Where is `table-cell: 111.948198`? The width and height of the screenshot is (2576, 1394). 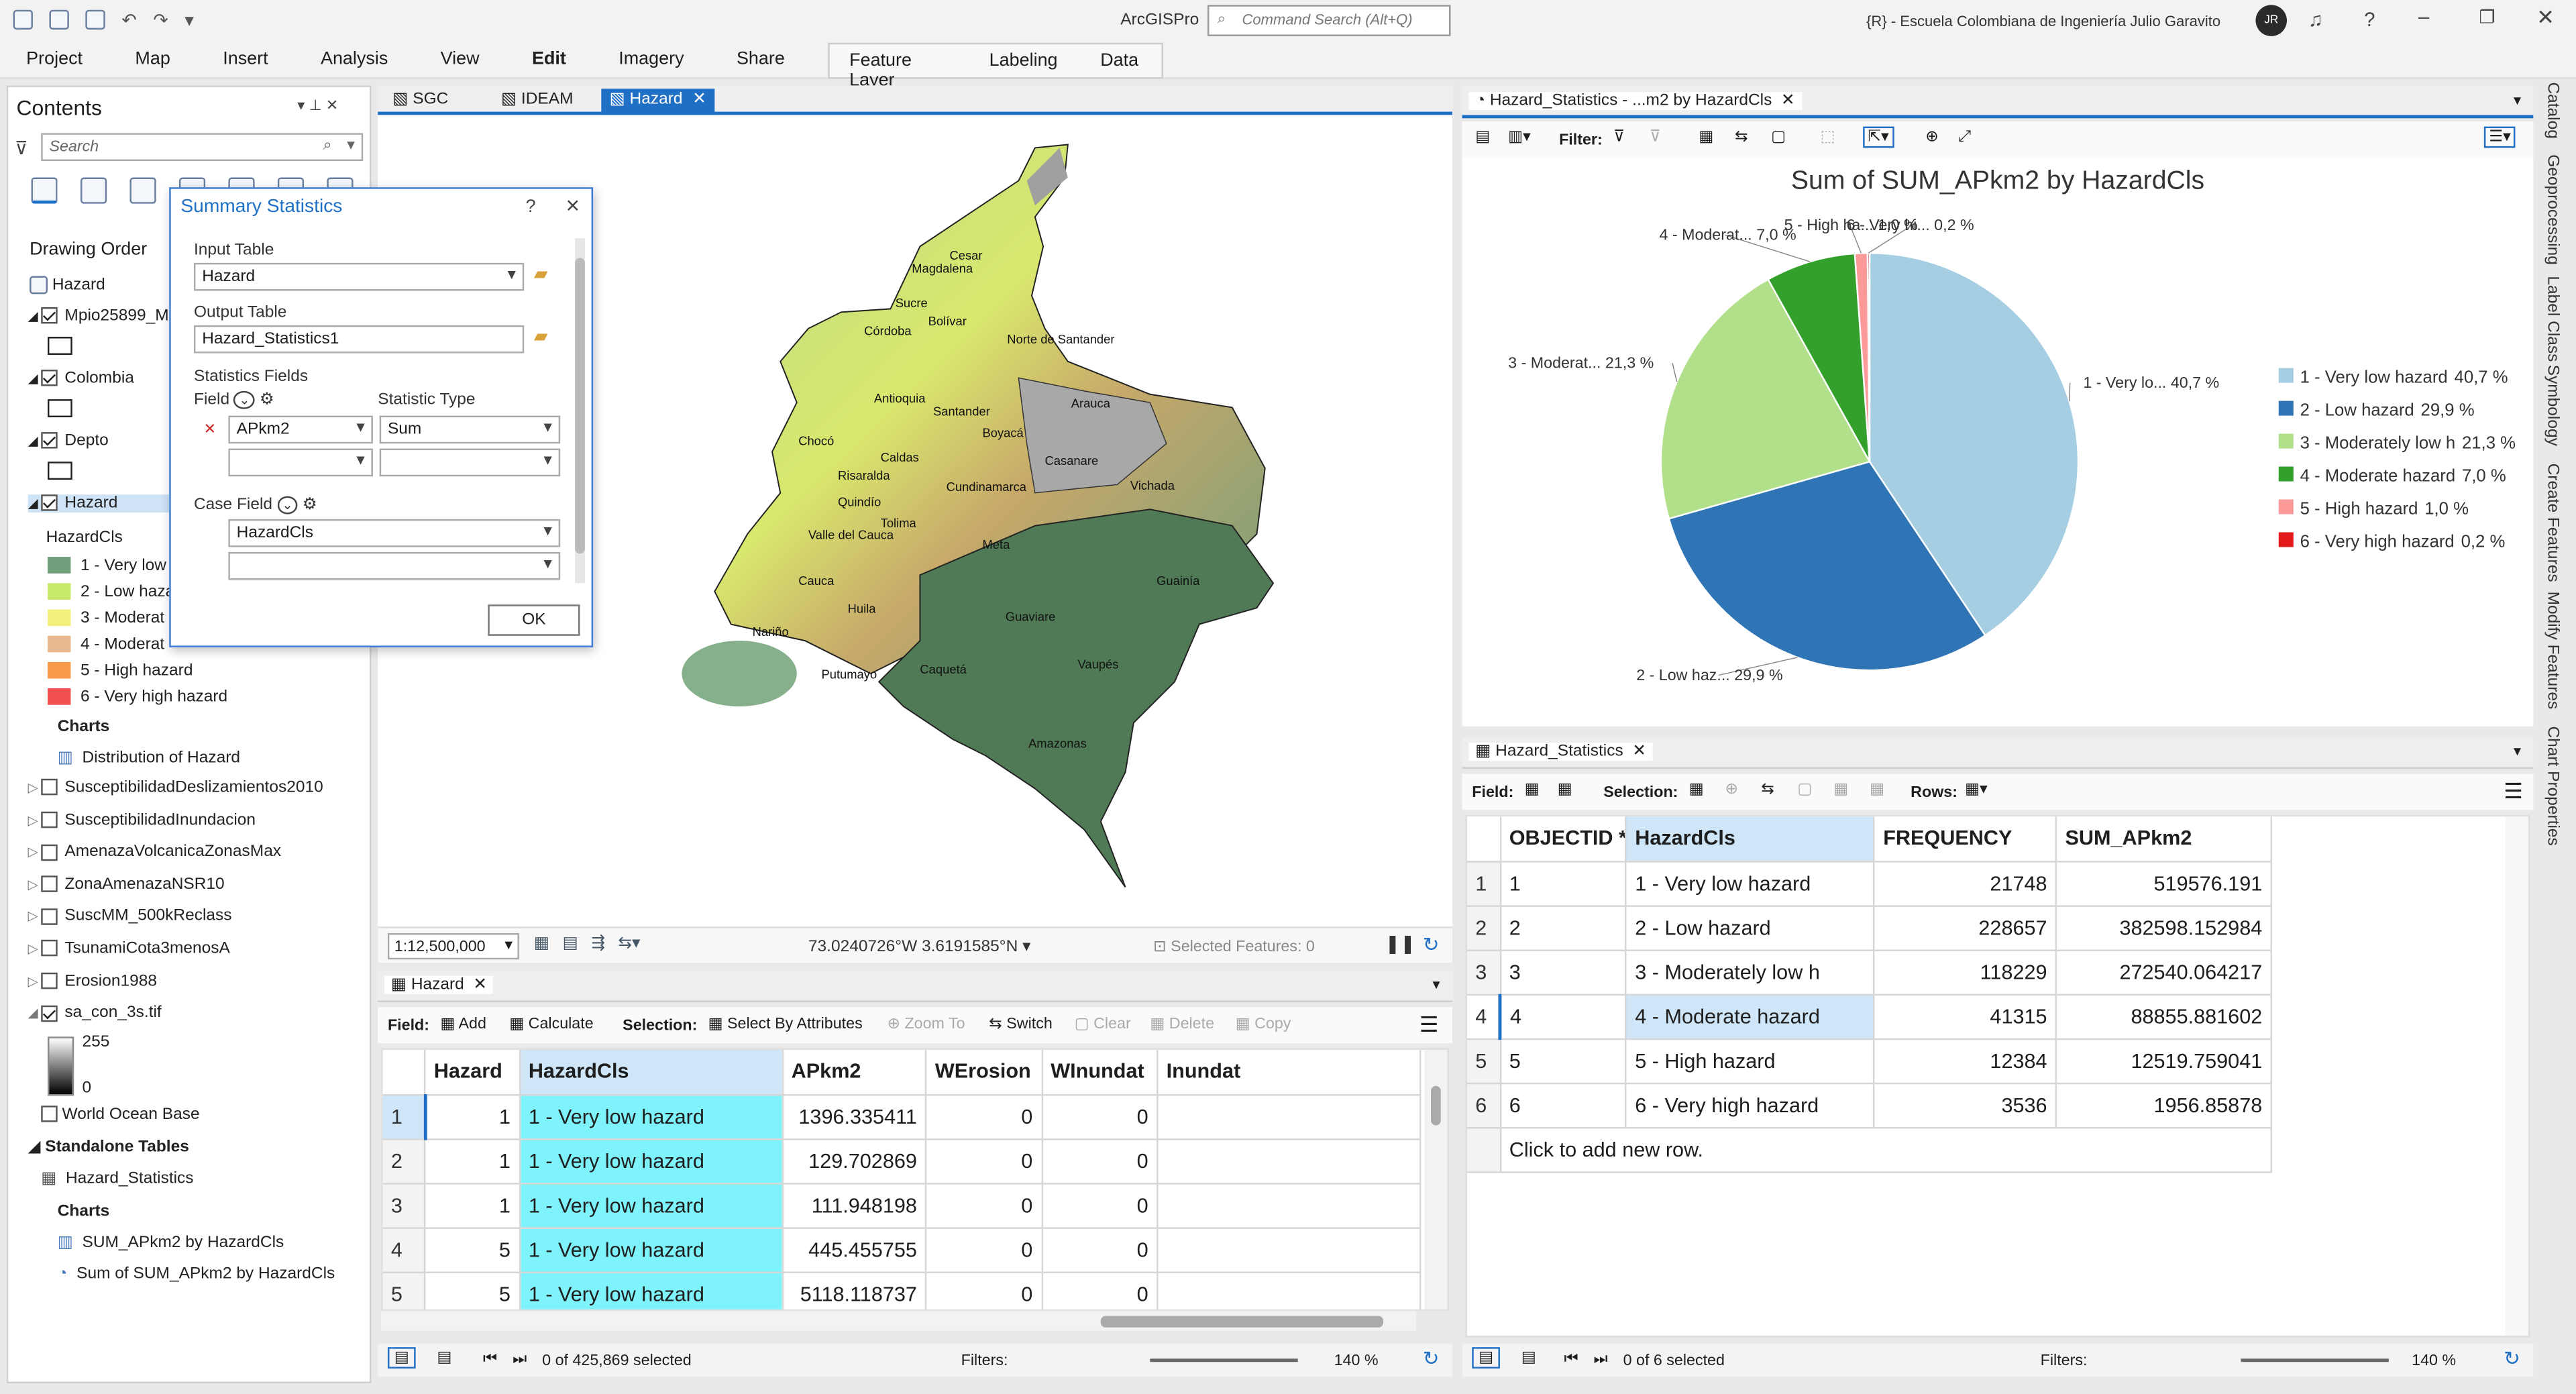 table-cell: 111.948198 is located at coordinates (854, 1205).